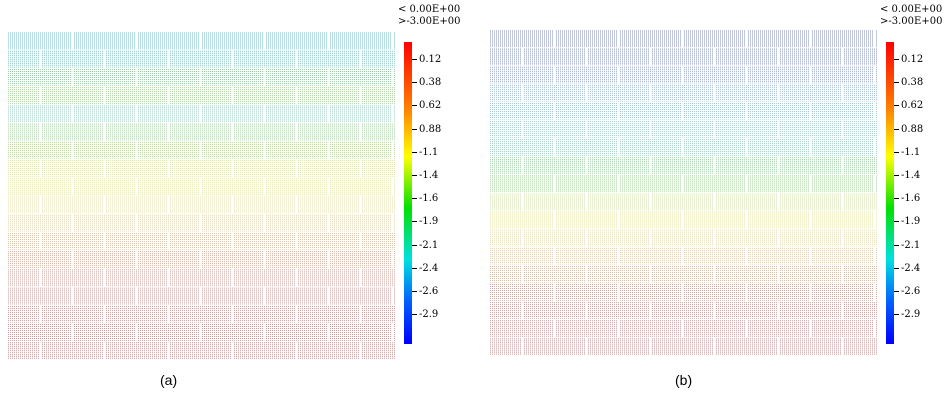 The image size is (944, 394). I want to click on colorbar-tick-label: -2.6, so click(425, 292).